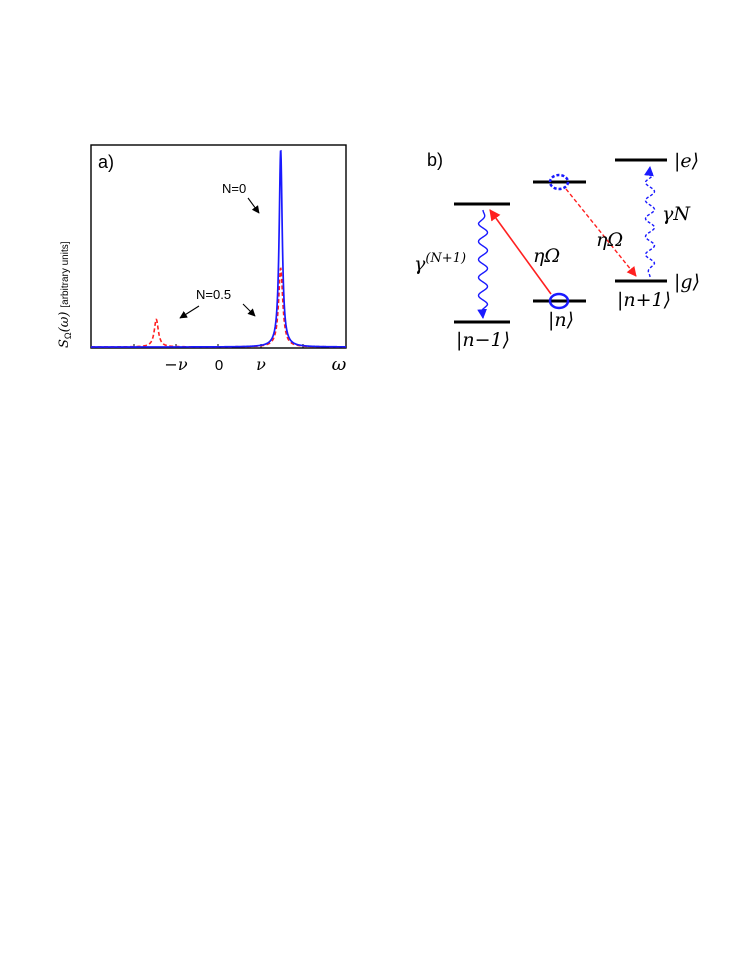 The width and height of the screenshot is (747, 967). What do you see at coordinates (213, 294) in the screenshot?
I see `annotation-n05: N=0.5` at bounding box center [213, 294].